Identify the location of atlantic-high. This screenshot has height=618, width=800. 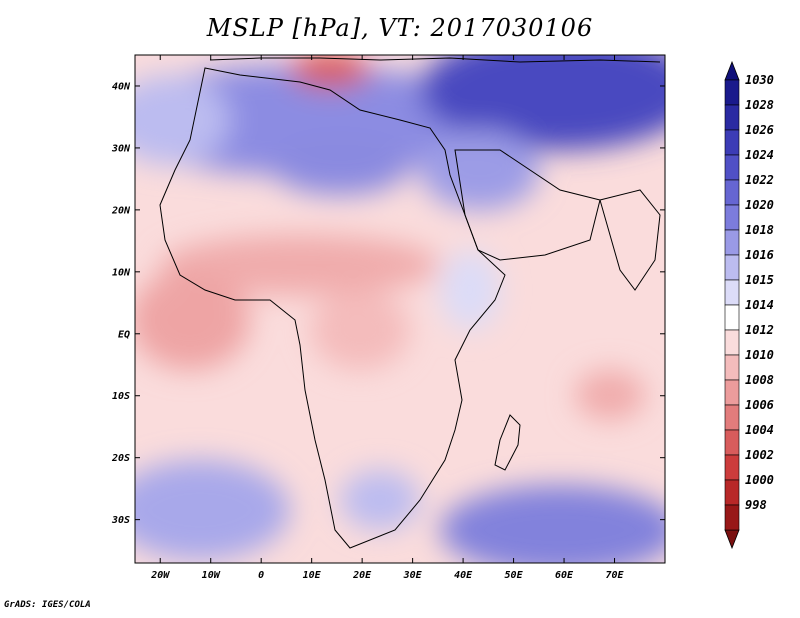
(182, 120).